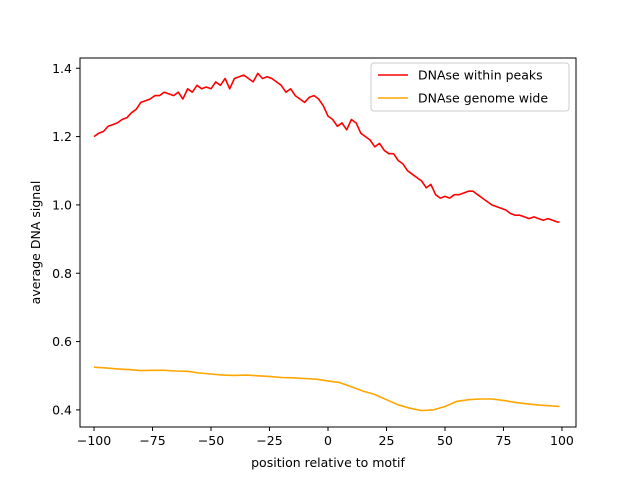  I want to click on x-axis-ticks: −100 −75 −50 −25 0 25 50 75 100, so click(325, 437).